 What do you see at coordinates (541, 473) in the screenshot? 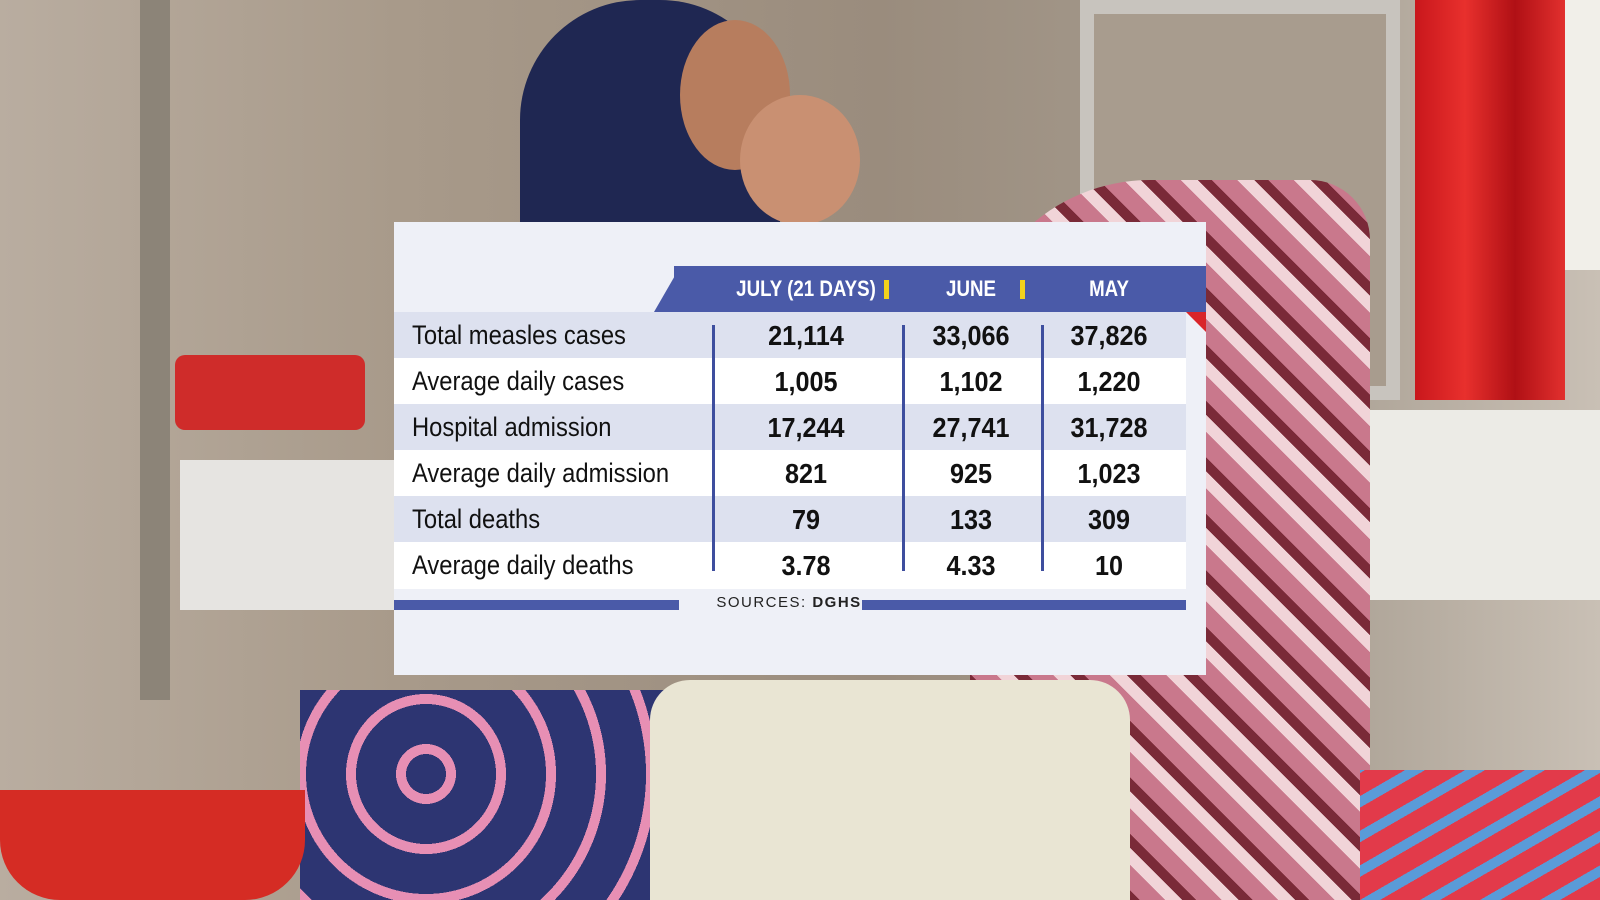
I see `row-label: Average daily admission` at bounding box center [541, 473].